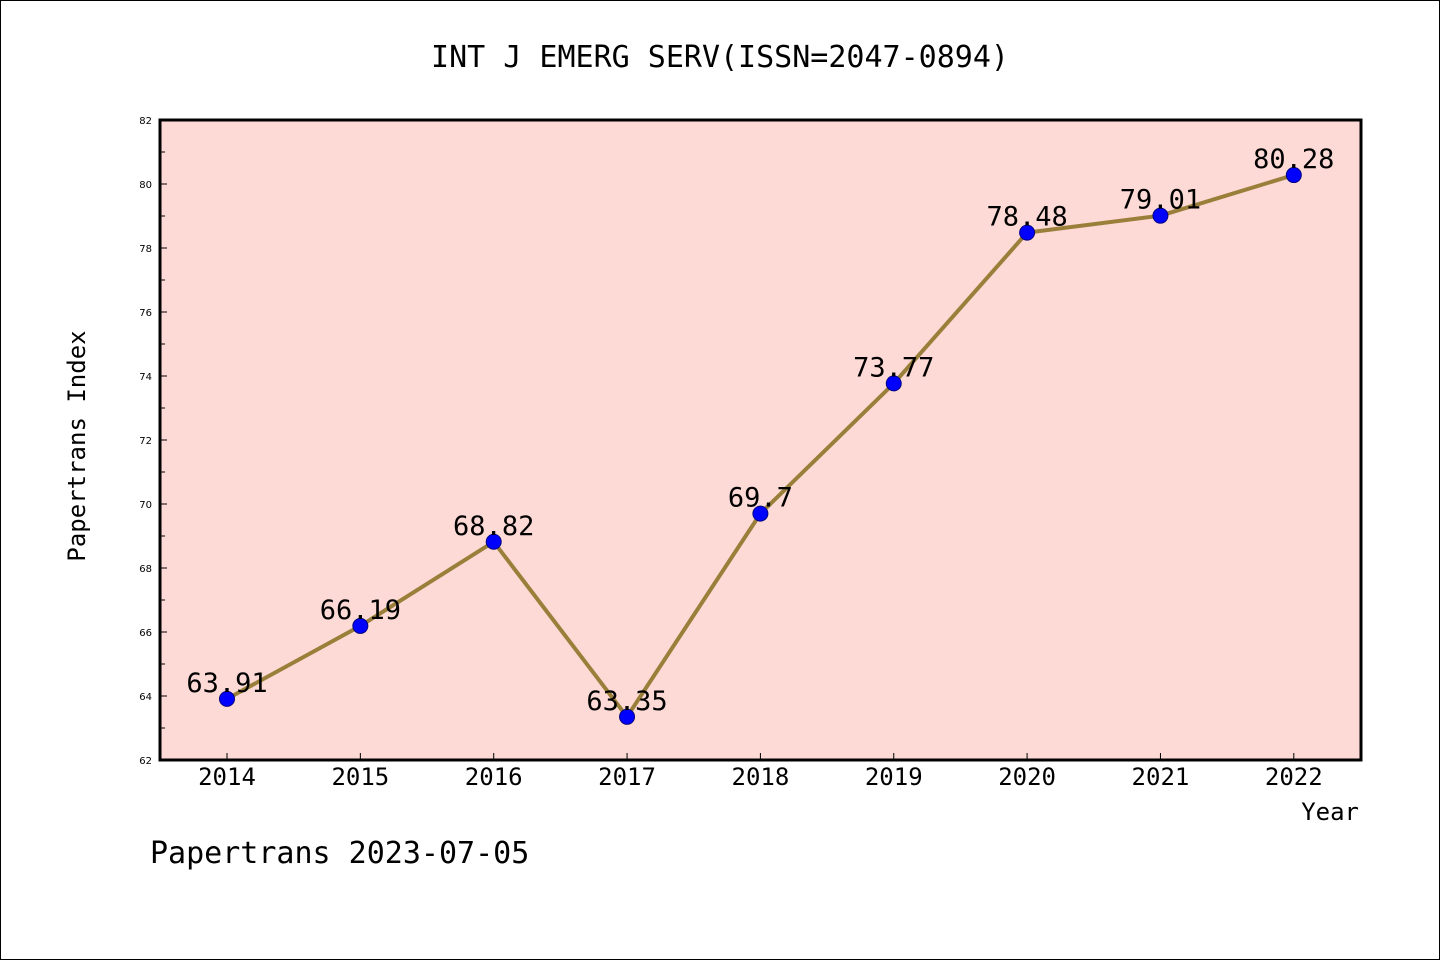  What do you see at coordinates (360, 610) in the screenshot?
I see `data-label: 66.19` at bounding box center [360, 610].